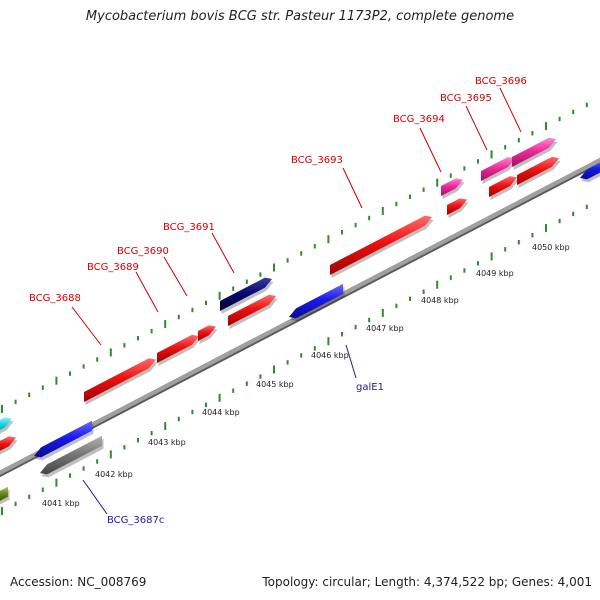  Describe the element at coordinates (78, 582) in the screenshot. I see `accession-text: Accession: NC_008769` at that location.